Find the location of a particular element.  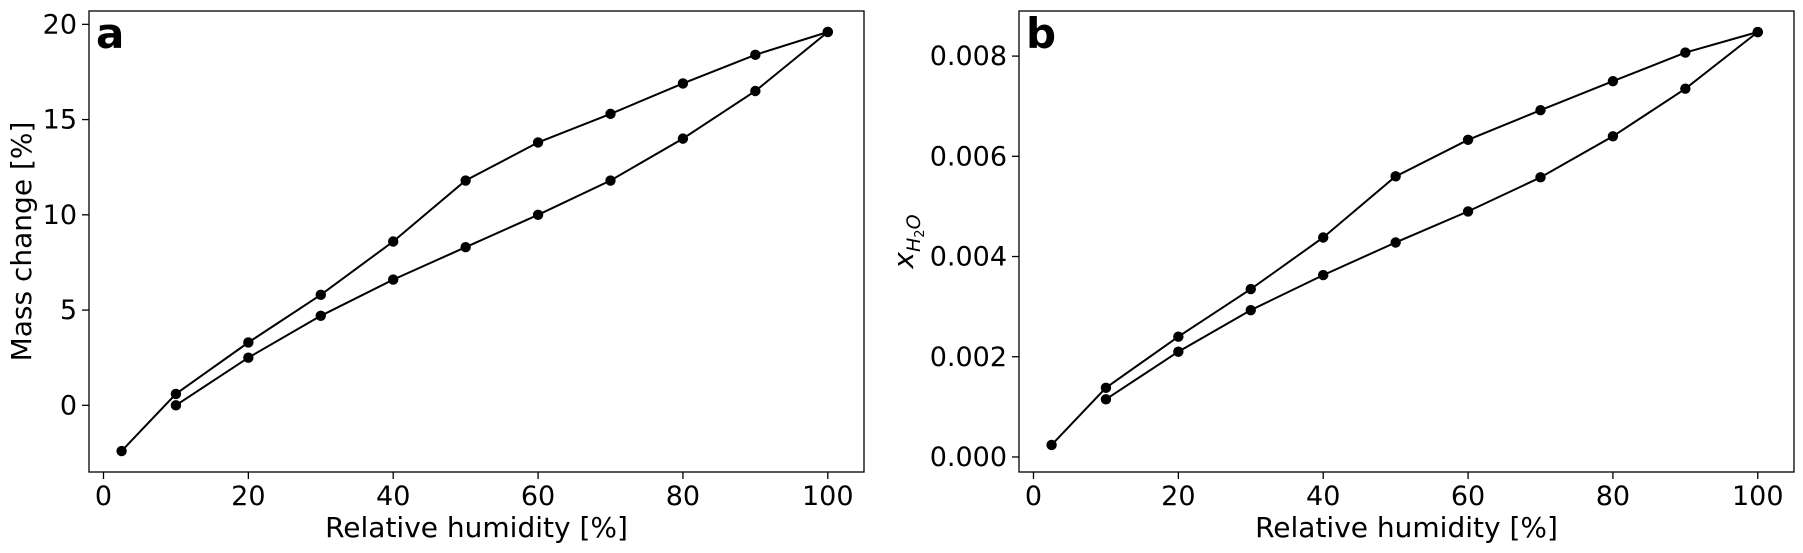

y-tick-label: 15 is located at coordinates (60, 120).